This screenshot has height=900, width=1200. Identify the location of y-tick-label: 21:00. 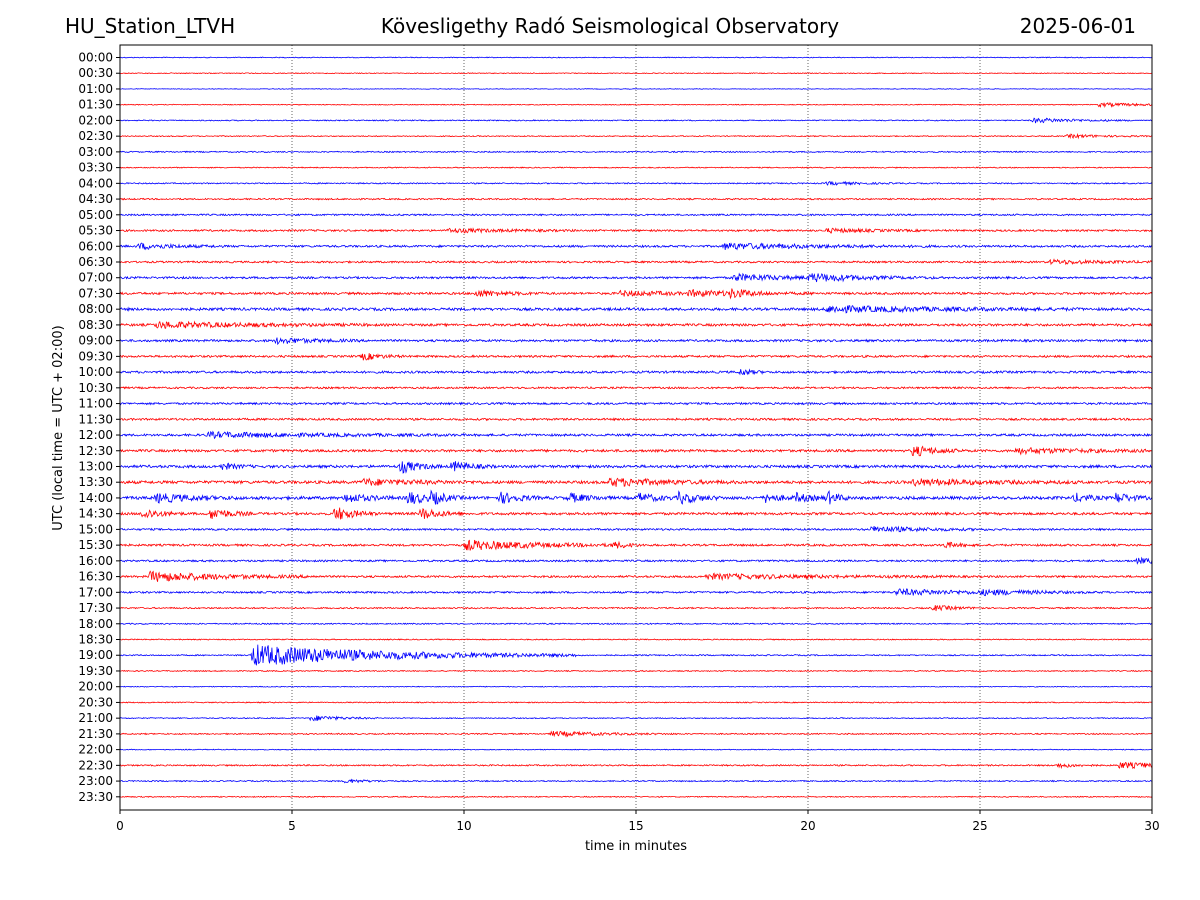
(95, 718).